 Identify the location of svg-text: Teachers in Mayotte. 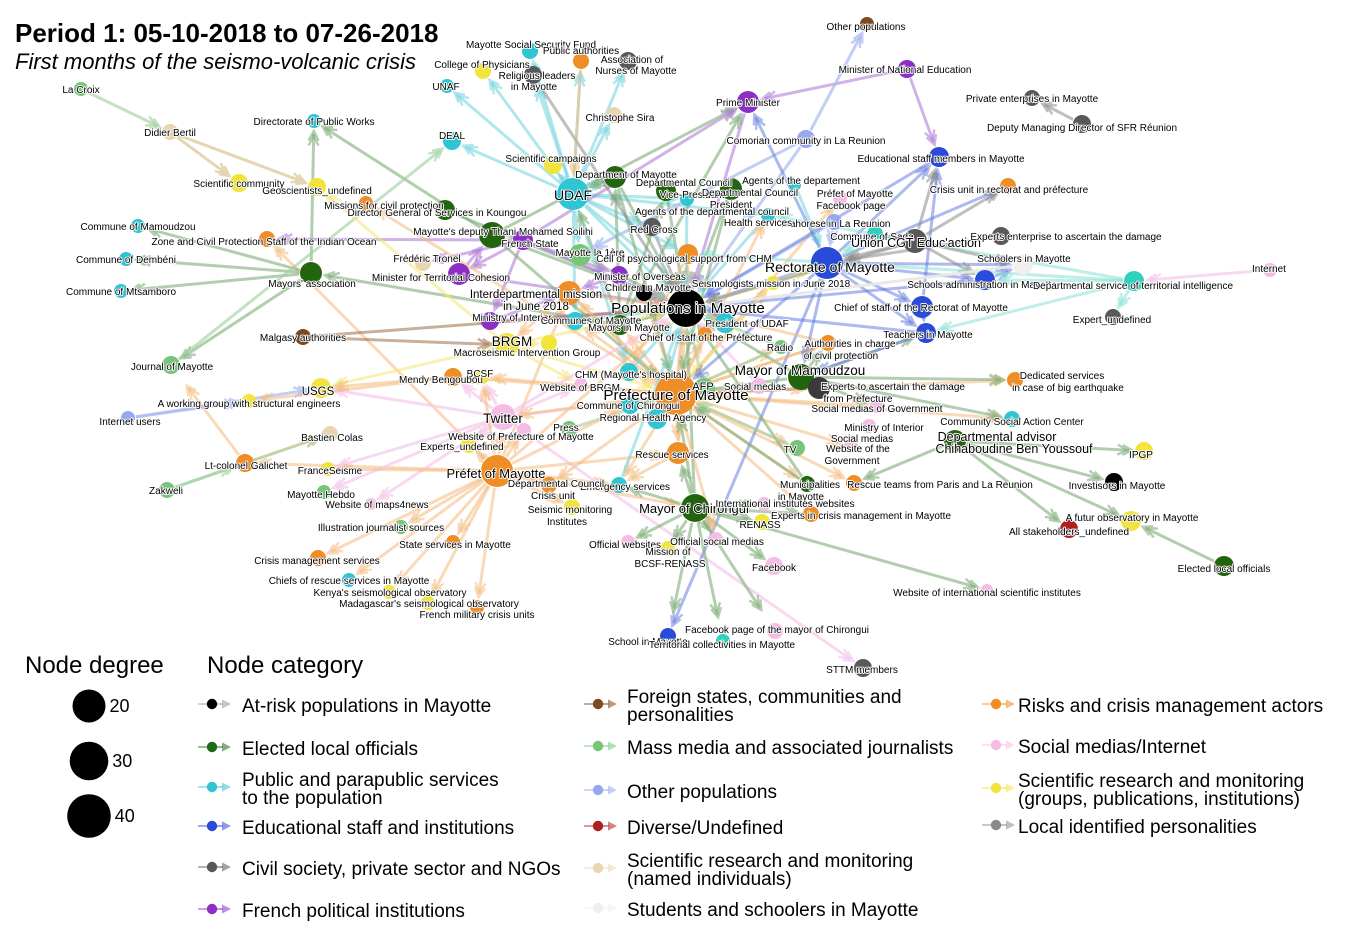
(928, 335).